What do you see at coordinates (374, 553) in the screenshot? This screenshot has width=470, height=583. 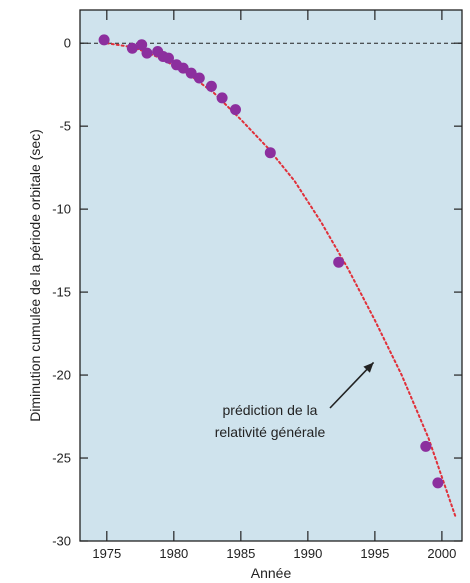 I see `x-tick-label: 1995` at bounding box center [374, 553].